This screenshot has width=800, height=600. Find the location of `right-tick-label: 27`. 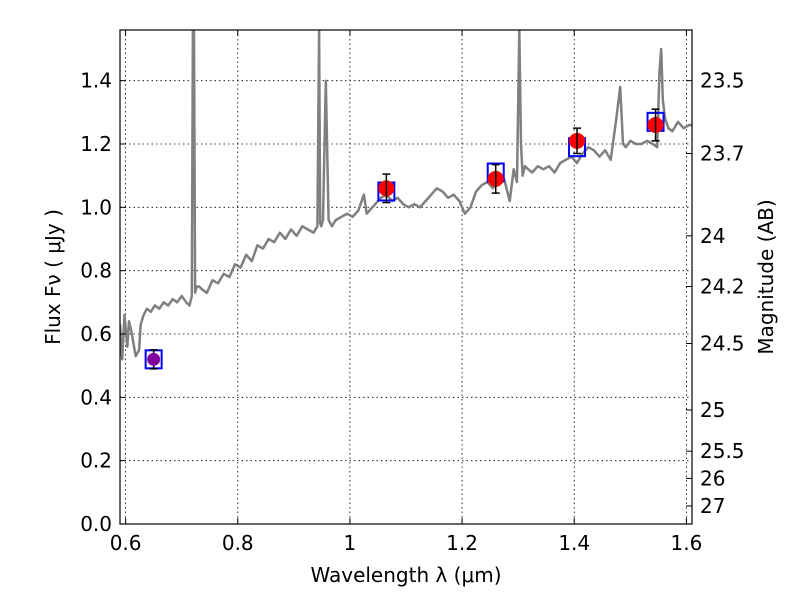

right-tick-label: 27 is located at coordinates (712, 506).